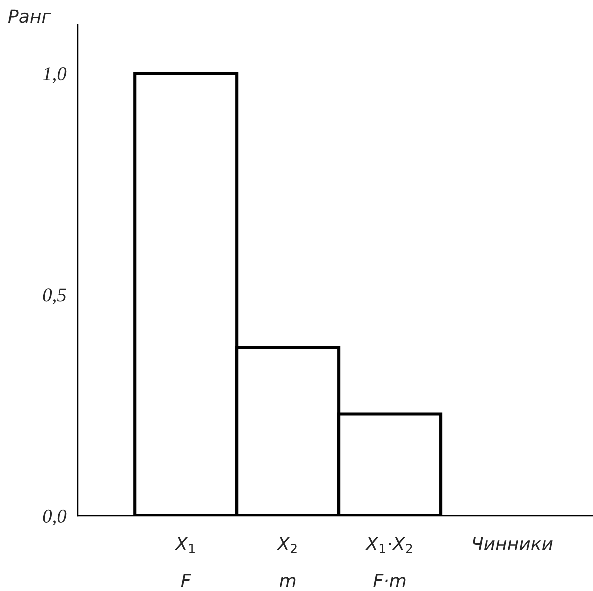 Image resolution: width=593 pixels, height=591 pixels. Describe the element at coordinates (55, 75) in the screenshot. I see `y-tick-label: 1,0` at that location.